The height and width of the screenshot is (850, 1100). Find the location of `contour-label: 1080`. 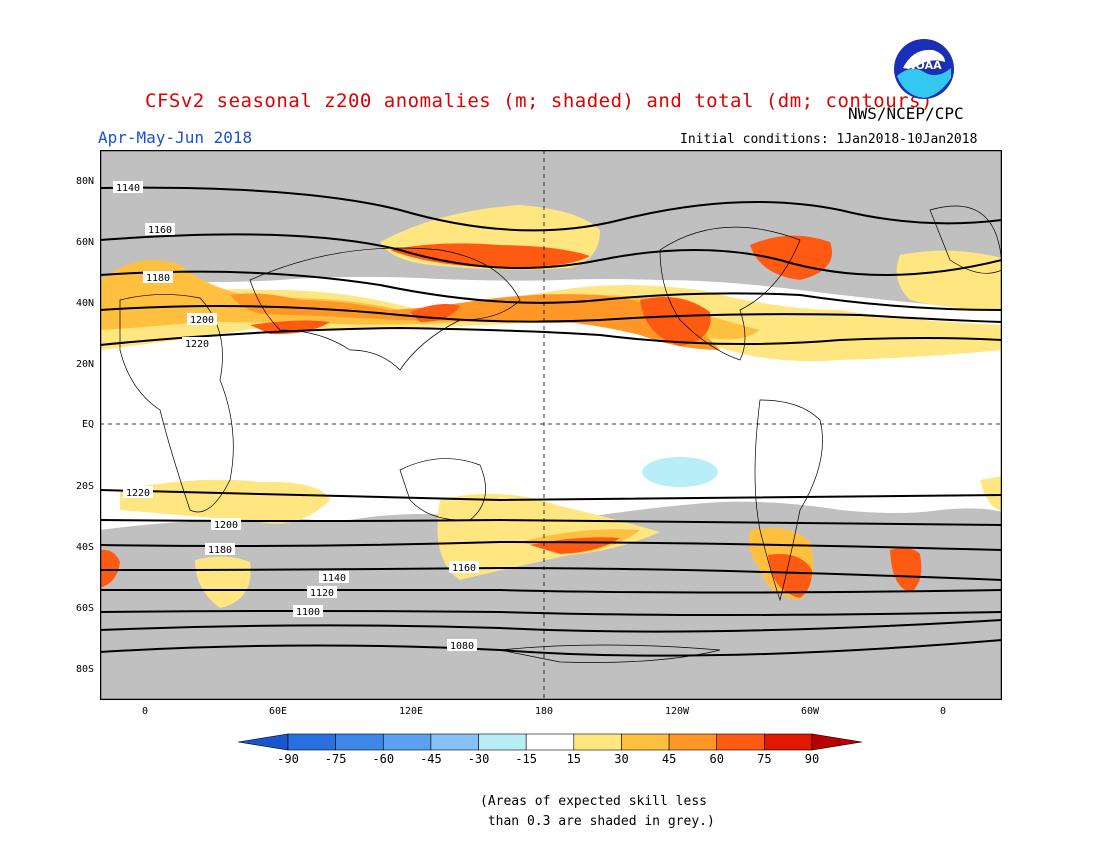

contour-label: 1080 is located at coordinates (462, 646).